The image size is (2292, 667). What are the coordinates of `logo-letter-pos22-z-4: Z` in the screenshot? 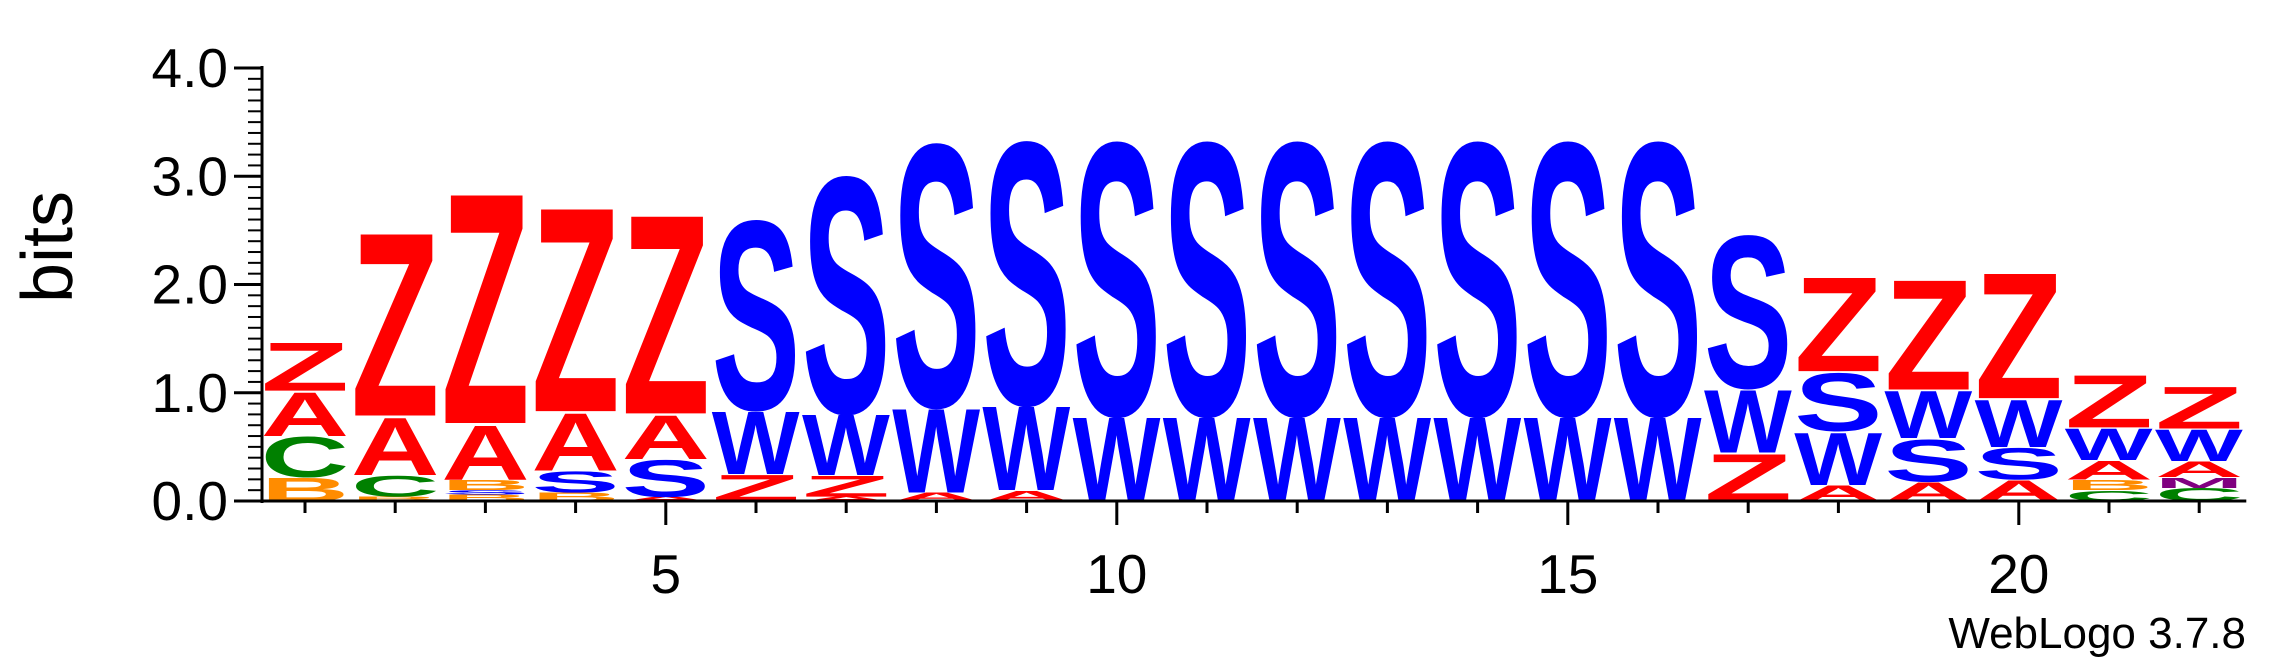 It's located at (2199, 408).